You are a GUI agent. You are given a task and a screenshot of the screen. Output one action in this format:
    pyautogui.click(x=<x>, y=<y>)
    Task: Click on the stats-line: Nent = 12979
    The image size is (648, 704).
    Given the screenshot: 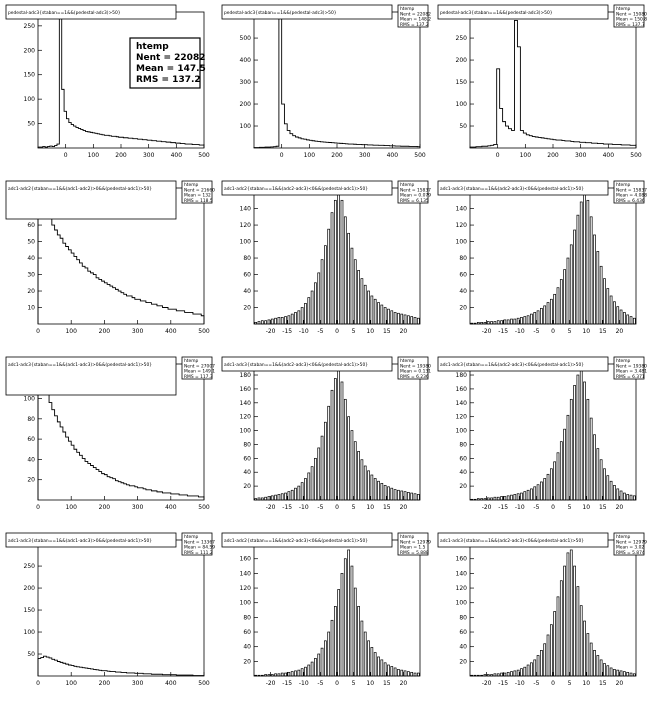 What is the action you would take?
    pyautogui.click(x=415, y=542)
    